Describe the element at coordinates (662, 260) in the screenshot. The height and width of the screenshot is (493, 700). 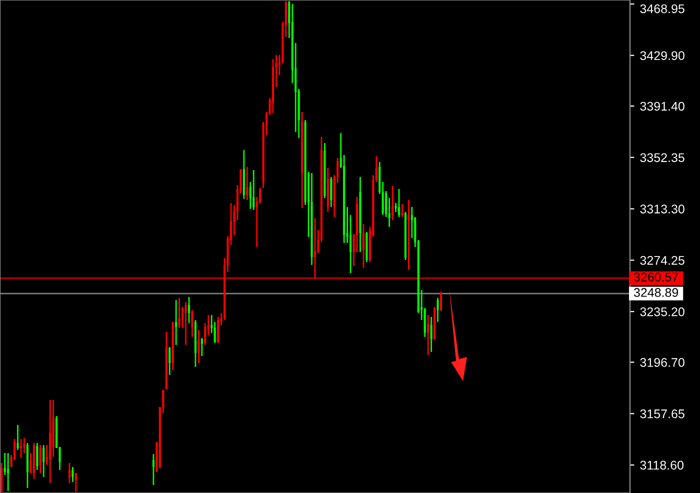
I see `y-tick-label: 3274.25` at that location.